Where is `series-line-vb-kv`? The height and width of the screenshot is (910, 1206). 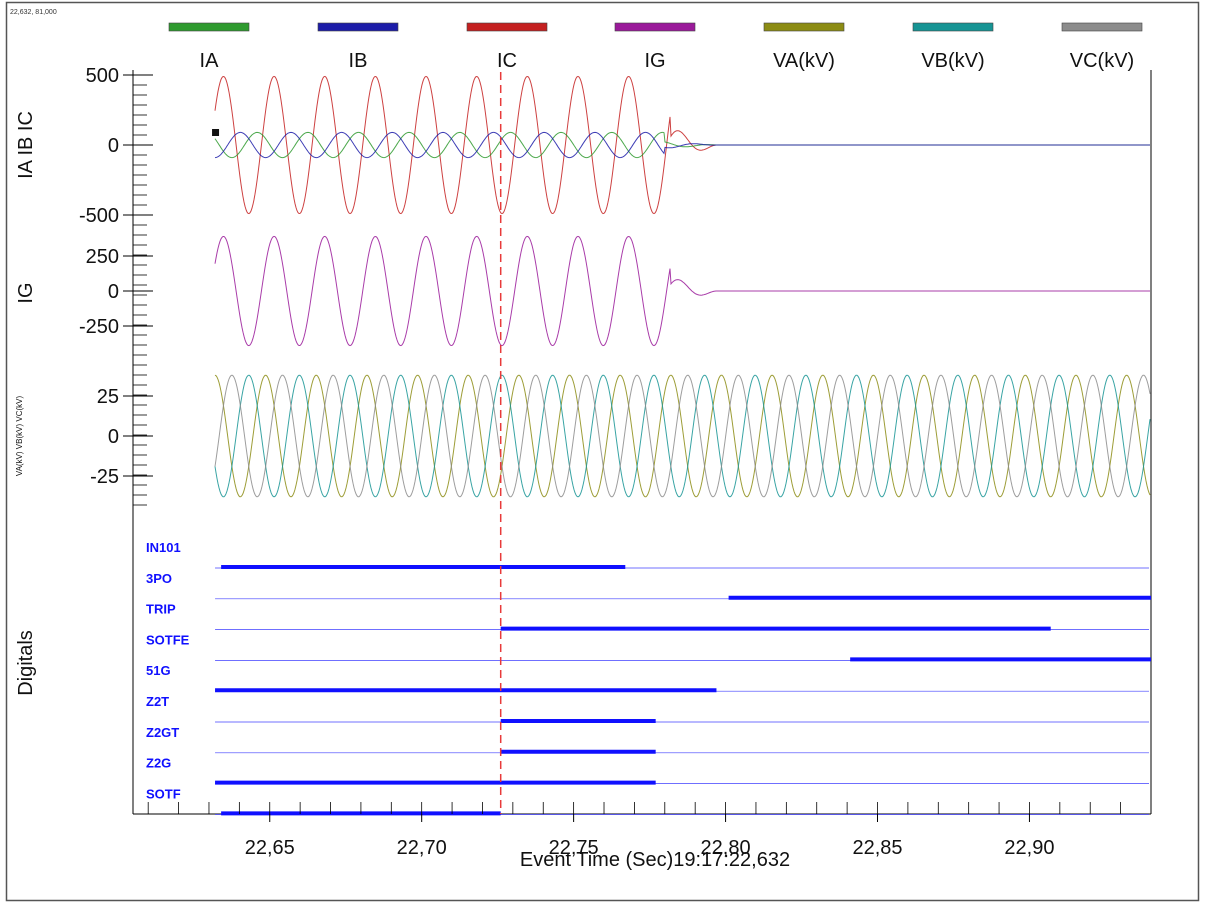
series-line-vb-kv is located at coordinates (682, 436).